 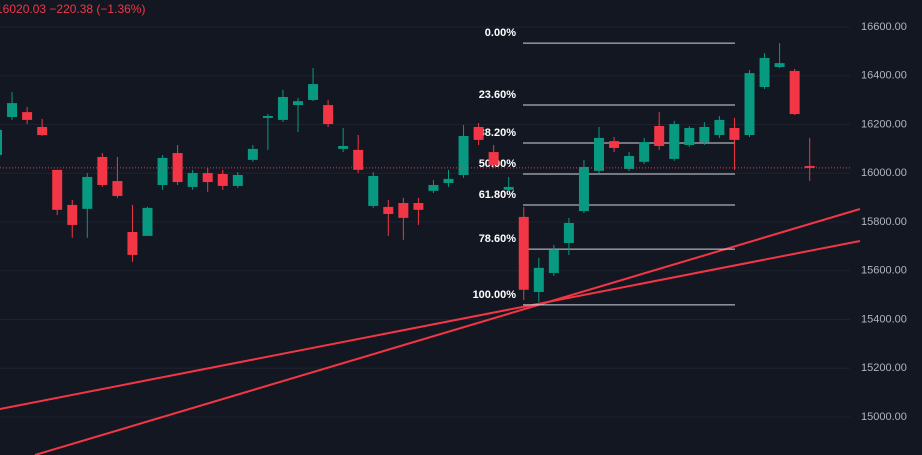 I want to click on y-tick-label: 16600.00, so click(x=884, y=27).